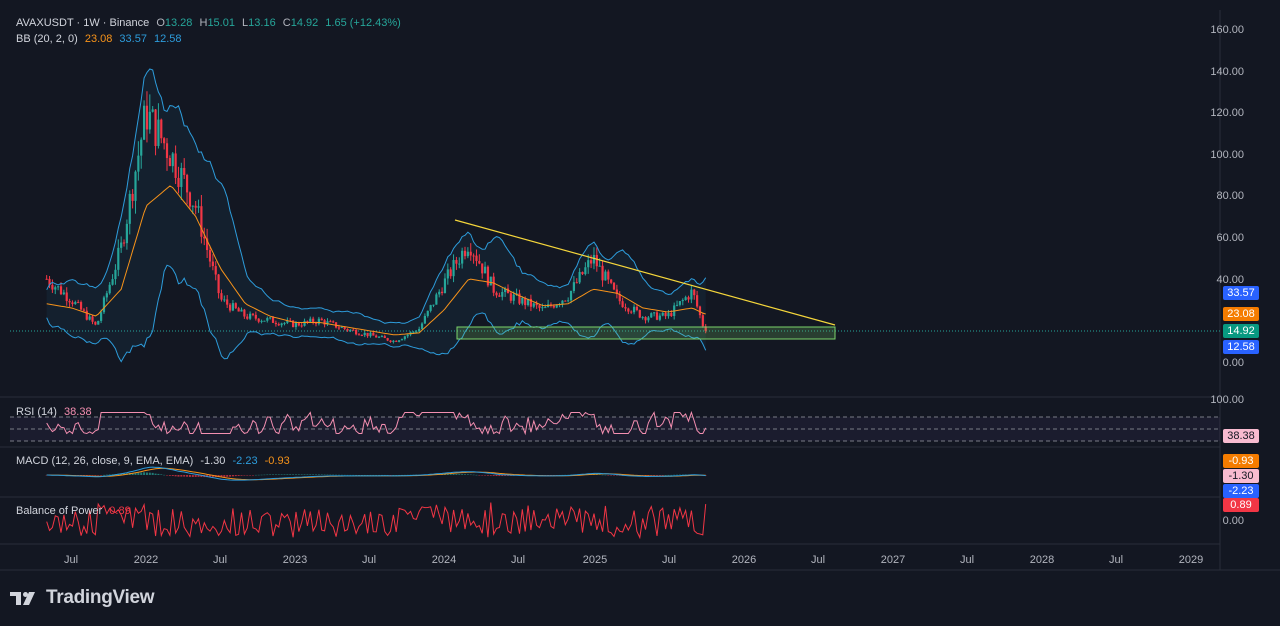 The image size is (1280, 626). I want to click on bop-line, so click(376, 521).